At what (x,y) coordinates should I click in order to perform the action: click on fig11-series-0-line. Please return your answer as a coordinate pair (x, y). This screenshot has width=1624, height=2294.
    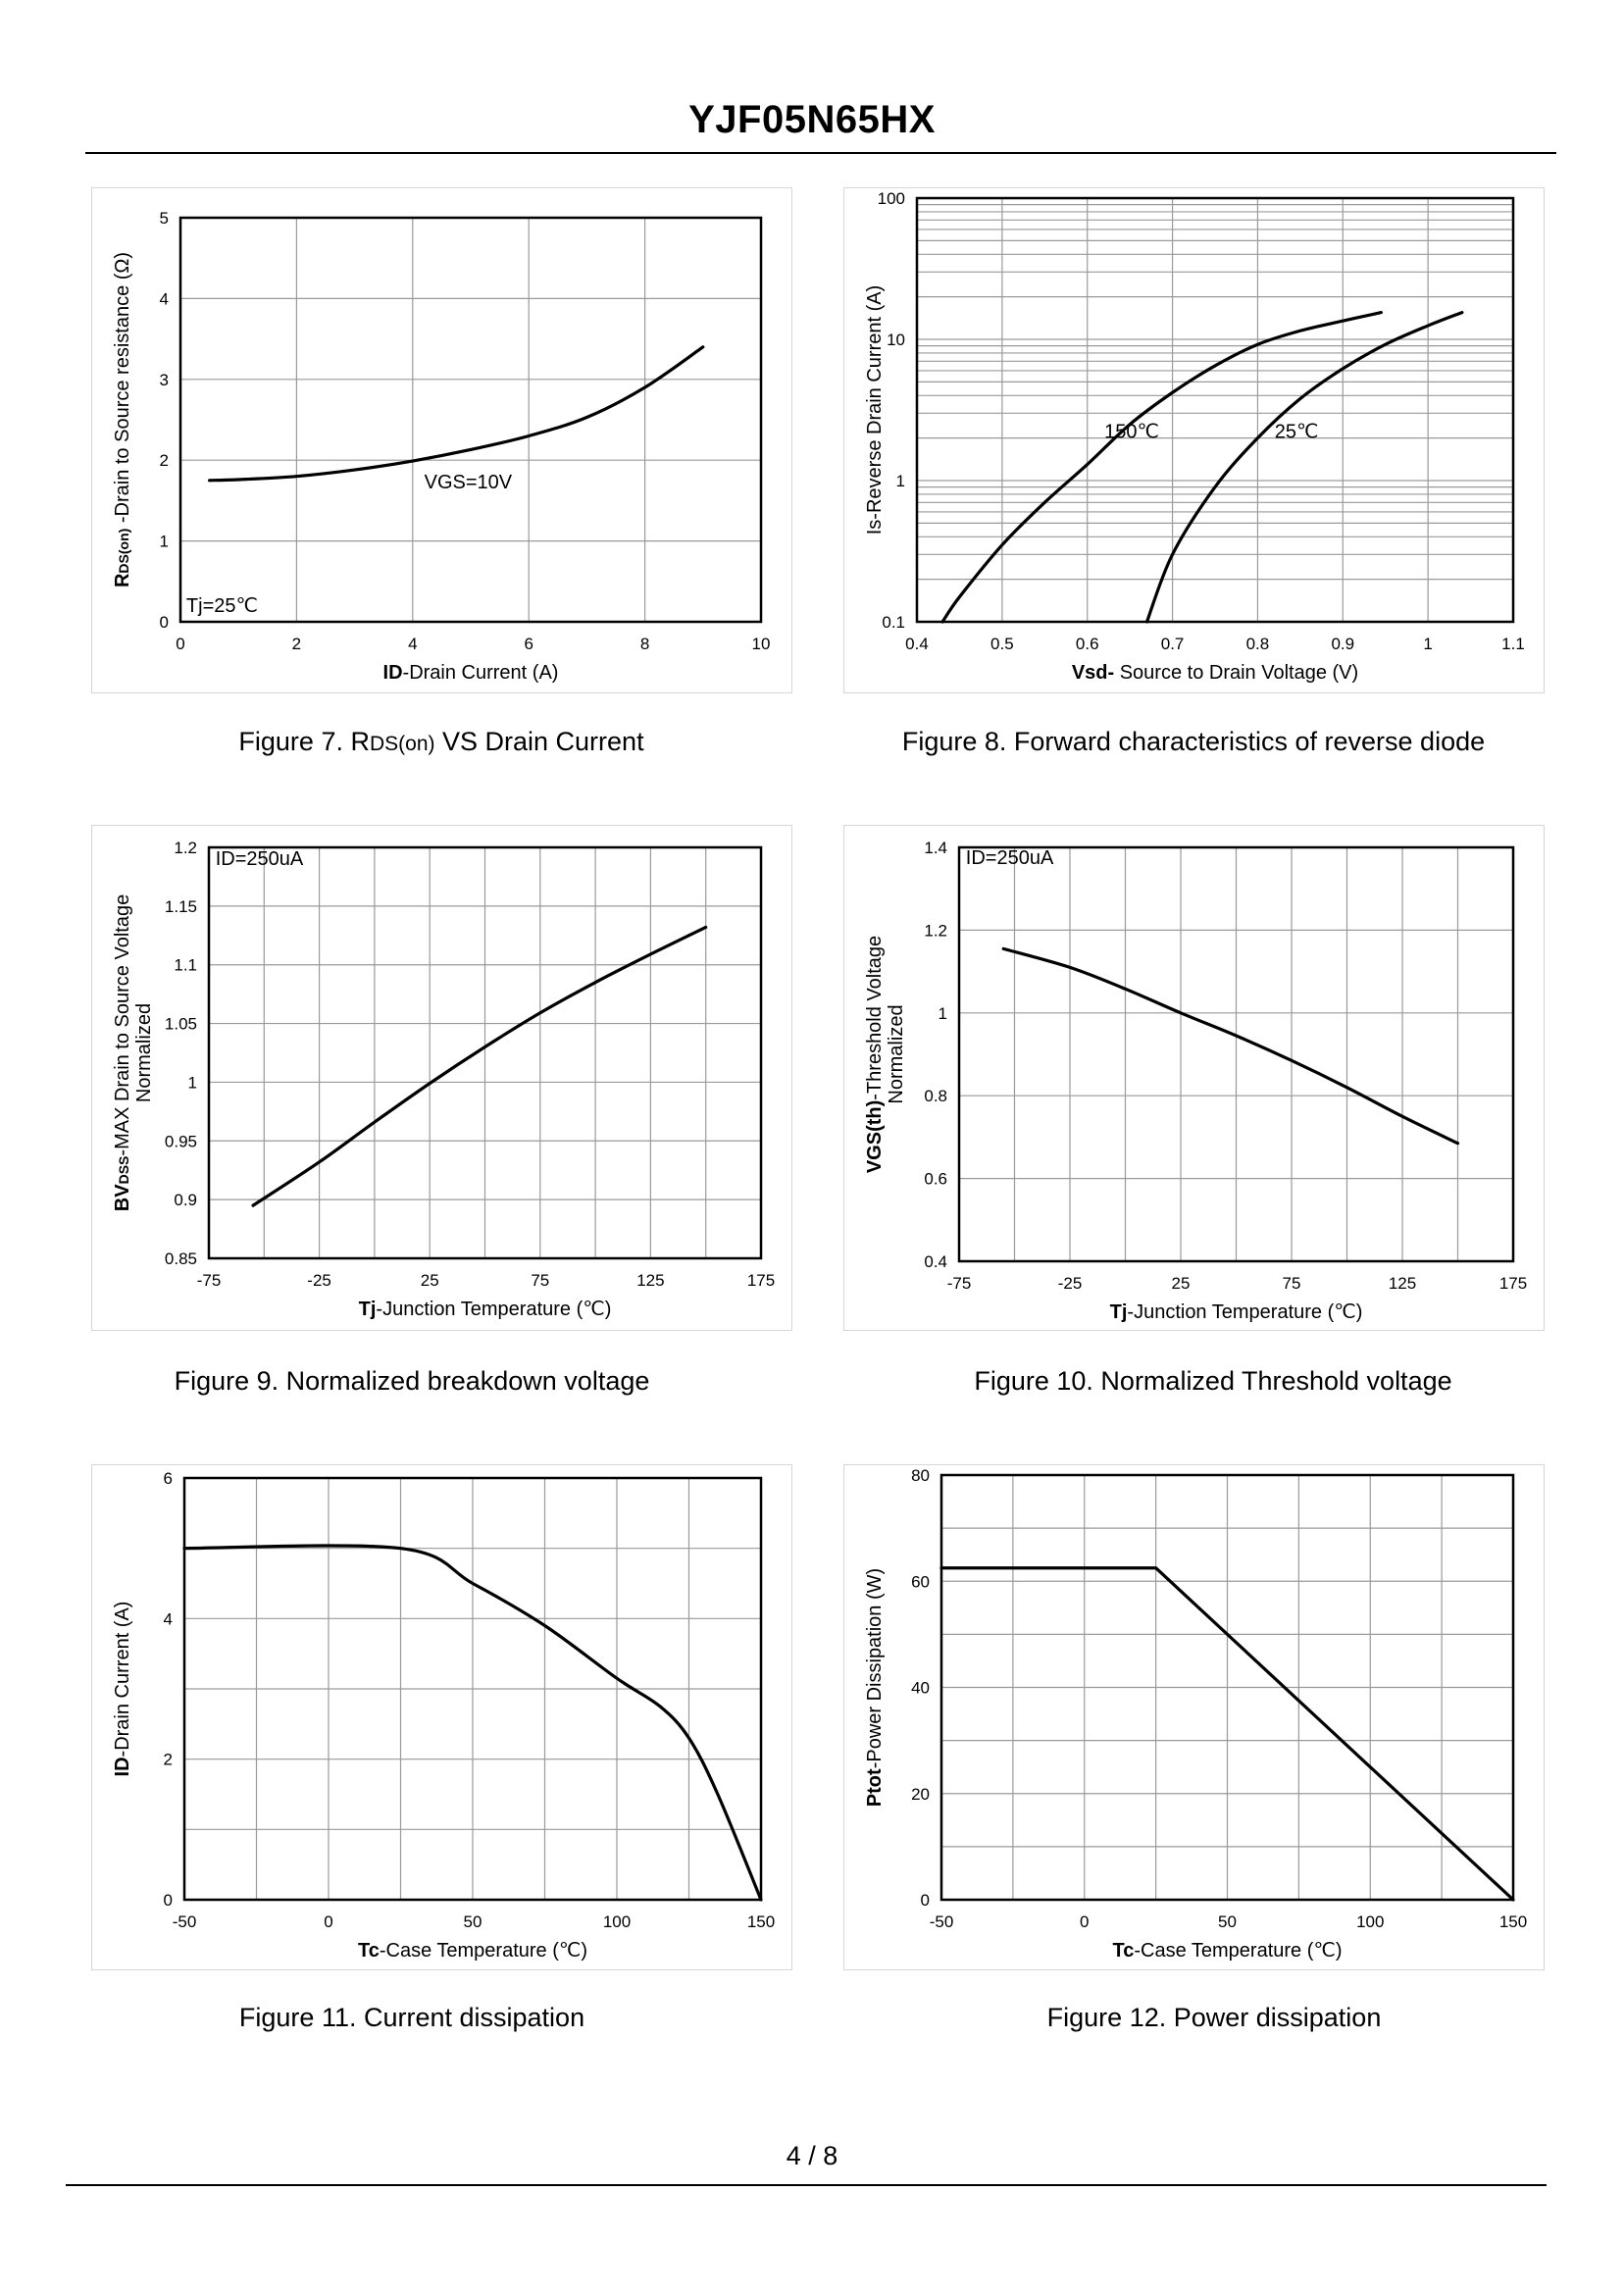
    Looking at the image, I should click on (472, 1723).